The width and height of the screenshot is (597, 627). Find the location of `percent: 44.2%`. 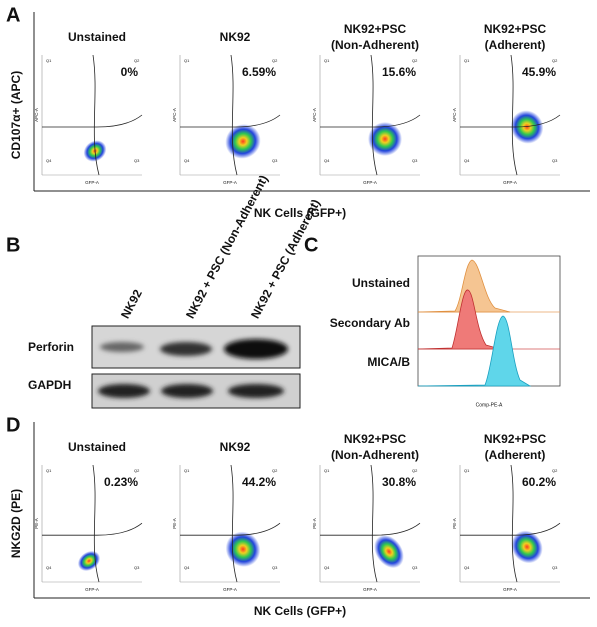

percent: 44.2% is located at coordinates (259, 482).